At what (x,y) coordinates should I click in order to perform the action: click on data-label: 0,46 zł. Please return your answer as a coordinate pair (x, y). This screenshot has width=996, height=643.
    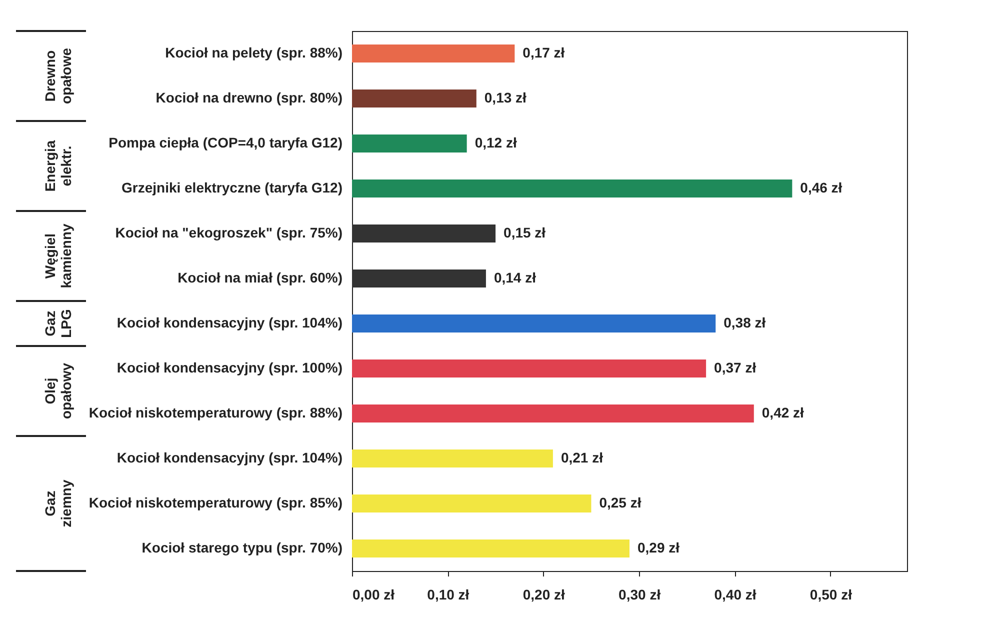
    Looking at the image, I should click on (821, 188).